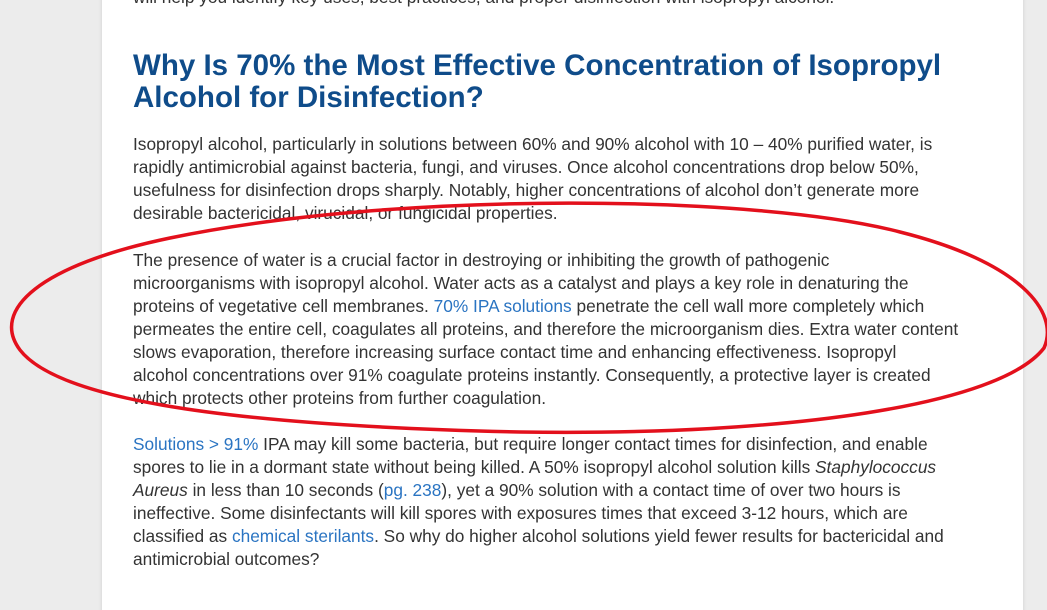  What do you see at coordinates (285, 490) in the screenshot?
I see `text-run: in less than 10 seconds (` at bounding box center [285, 490].